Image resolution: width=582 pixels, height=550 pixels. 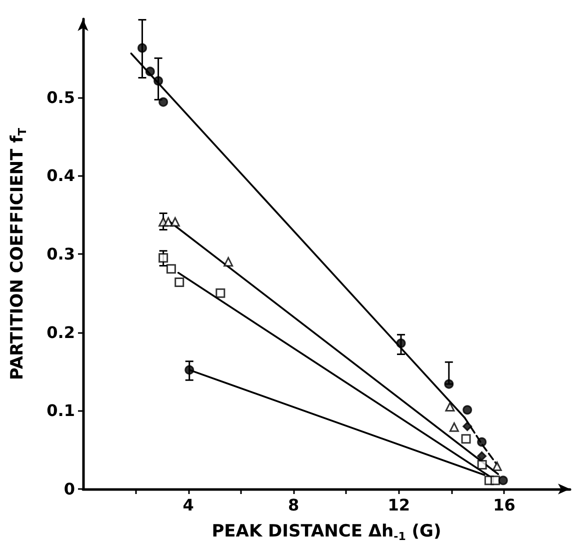 I want to click on x-tick-label: 12, so click(x=399, y=505).